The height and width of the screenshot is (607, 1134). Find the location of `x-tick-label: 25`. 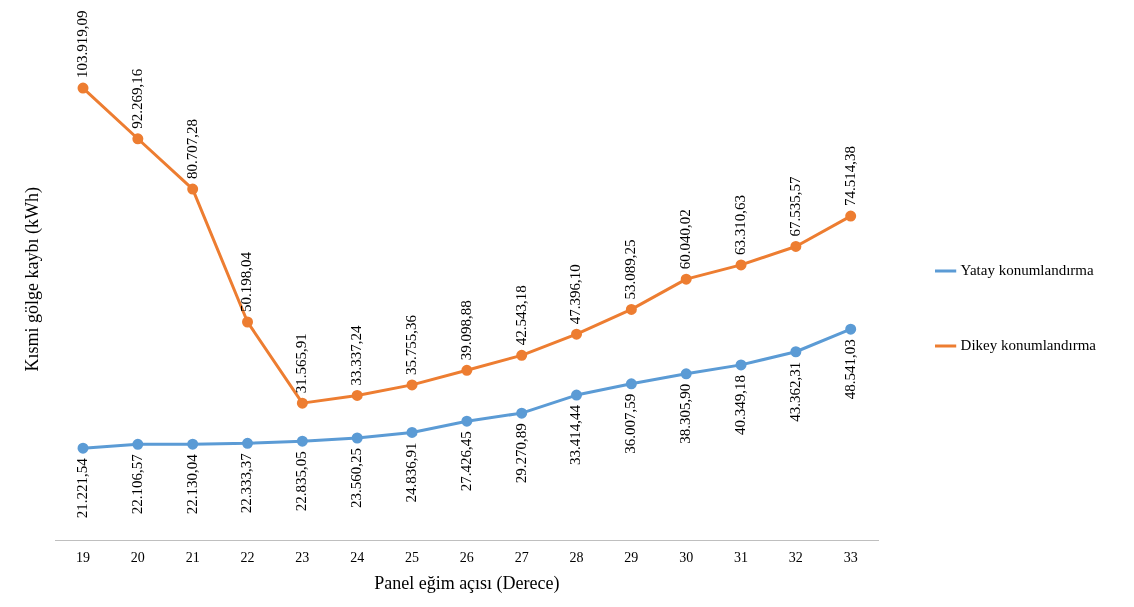

x-tick-label: 25 is located at coordinates (412, 557).